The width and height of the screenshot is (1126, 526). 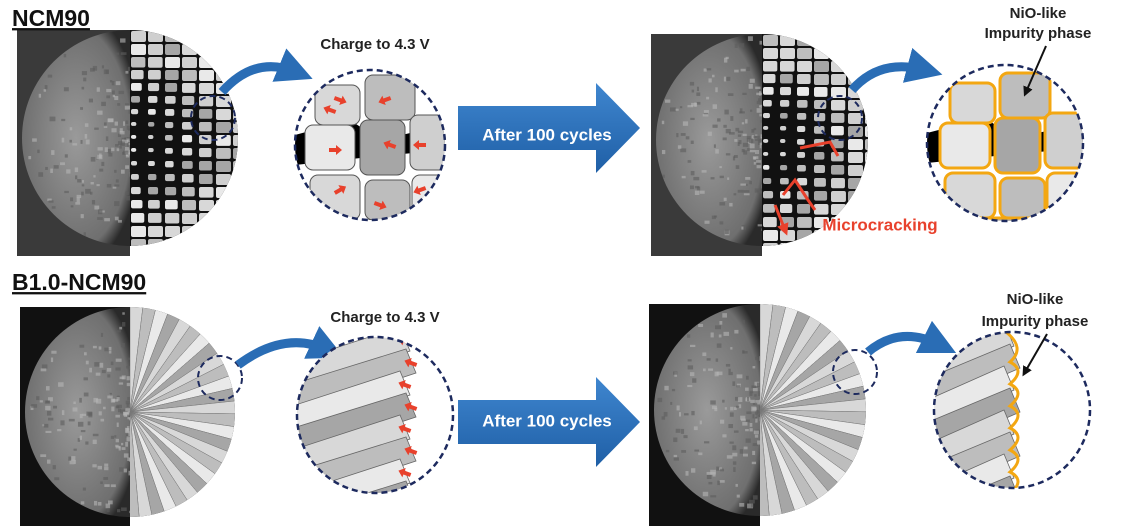 What do you see at coordinates (855, 372) in the screenshot?
I see `zoom-marker` at bounding box center [855, 372].